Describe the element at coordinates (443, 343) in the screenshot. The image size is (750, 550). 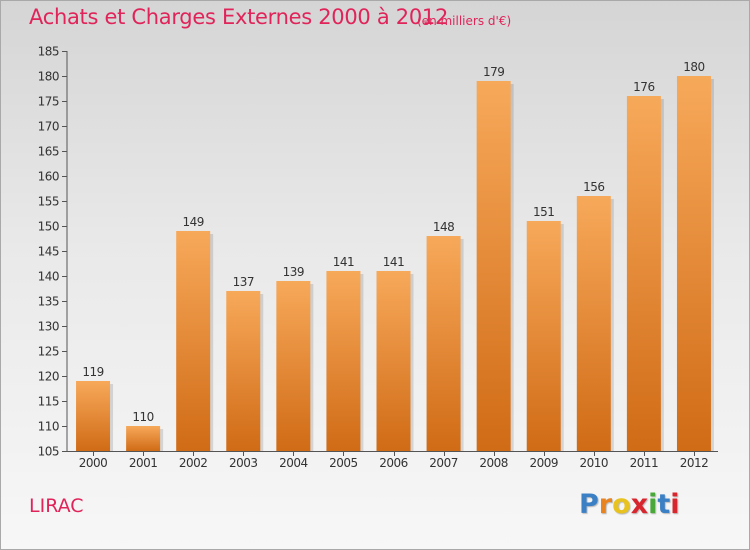
I see `bar-2007` at that location.